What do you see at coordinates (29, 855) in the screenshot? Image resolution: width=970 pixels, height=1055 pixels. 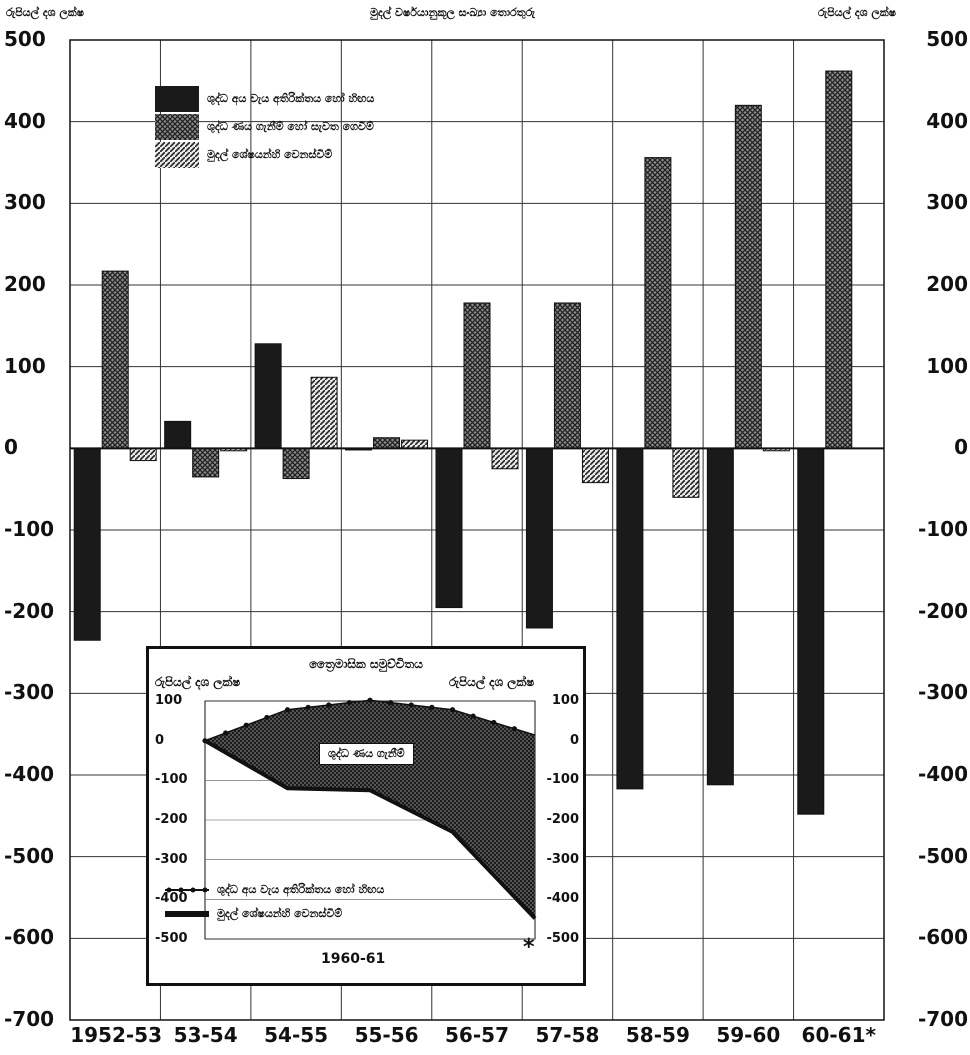 I see `y-tick-label-left: -500` at bounding box center [29, 855].